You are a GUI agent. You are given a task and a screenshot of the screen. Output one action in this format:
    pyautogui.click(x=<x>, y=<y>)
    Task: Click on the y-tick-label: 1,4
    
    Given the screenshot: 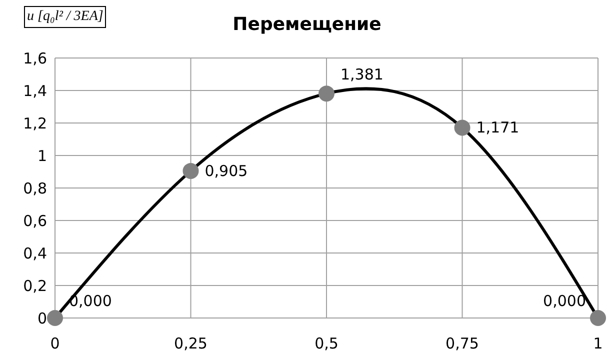 What is the action you would take?
    pyautogui.click(x=35, y=91)
    